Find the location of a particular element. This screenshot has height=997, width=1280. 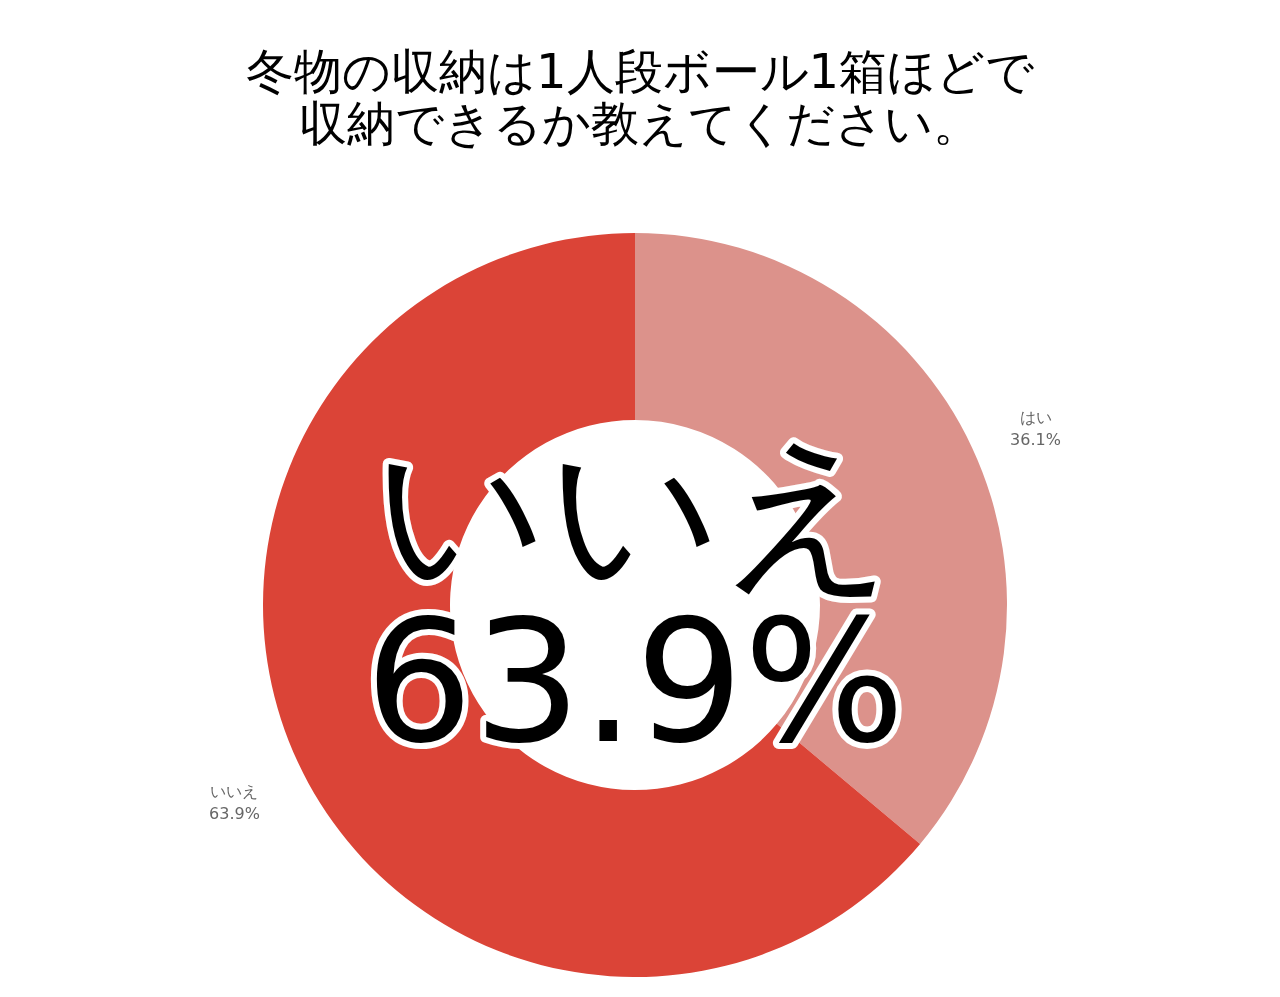

data-label: 63.9% is located at coordinates (234, 813).